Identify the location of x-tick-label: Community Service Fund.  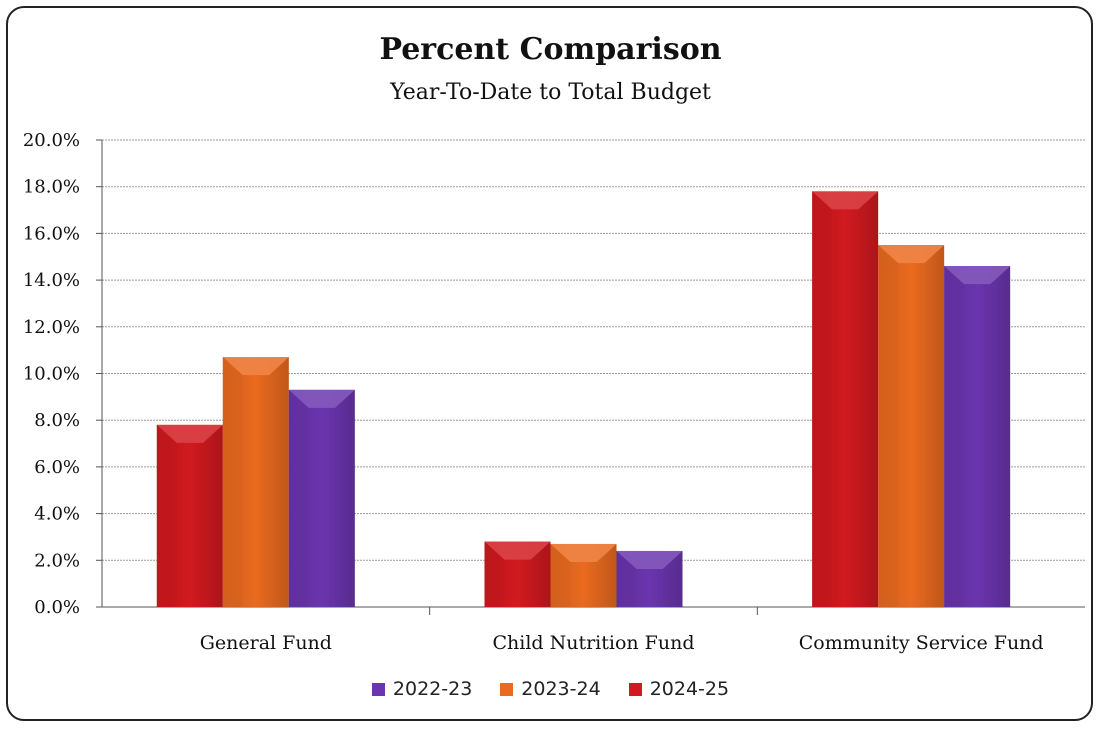
(921, 643).